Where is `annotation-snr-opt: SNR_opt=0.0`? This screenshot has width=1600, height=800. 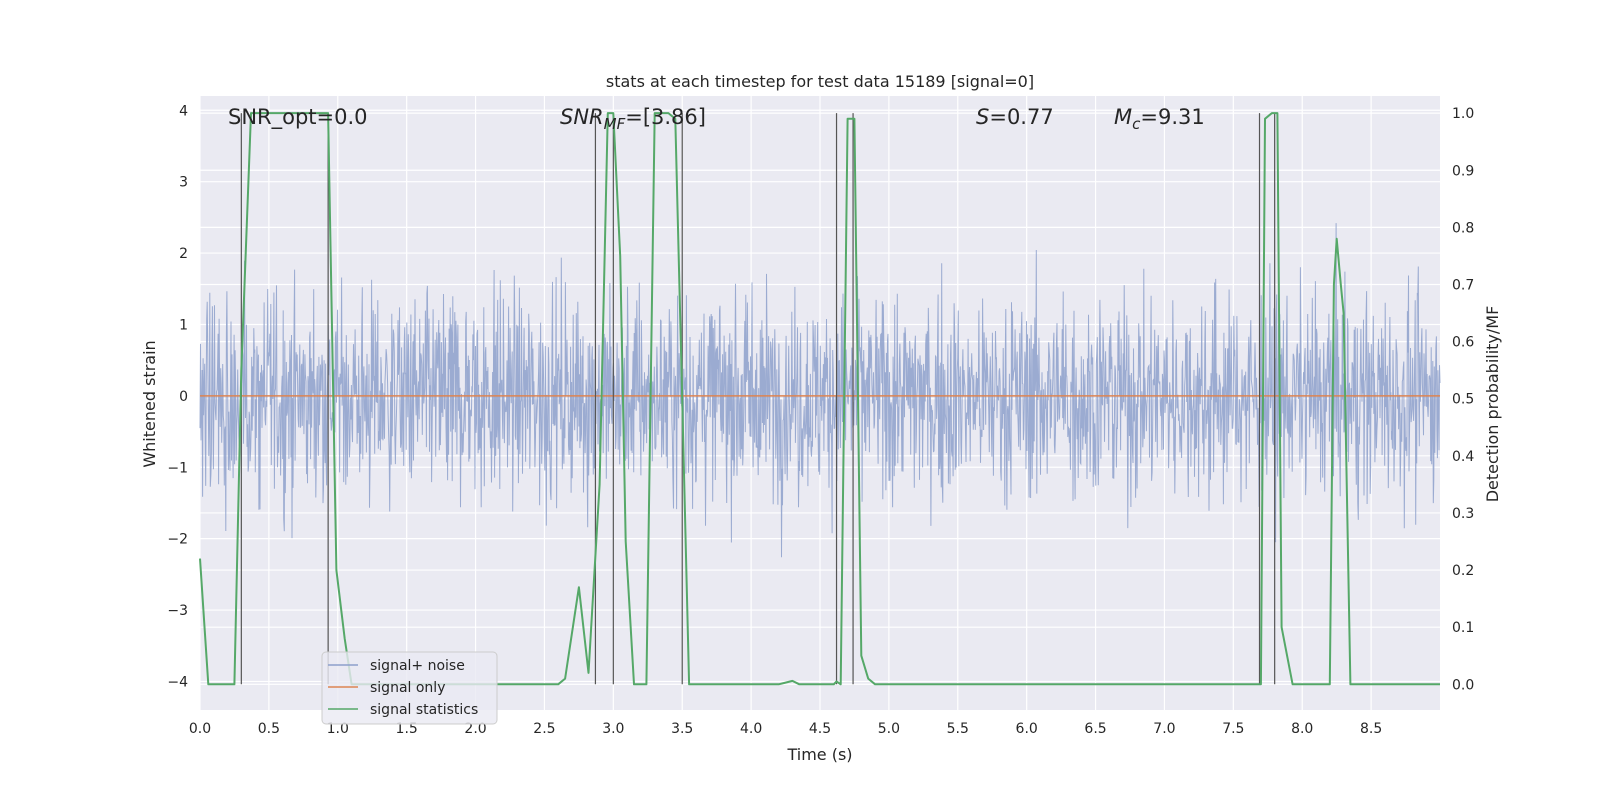
annotation-snr-opt: SNR_opt=0.0 is located at coordinates (298, 117).